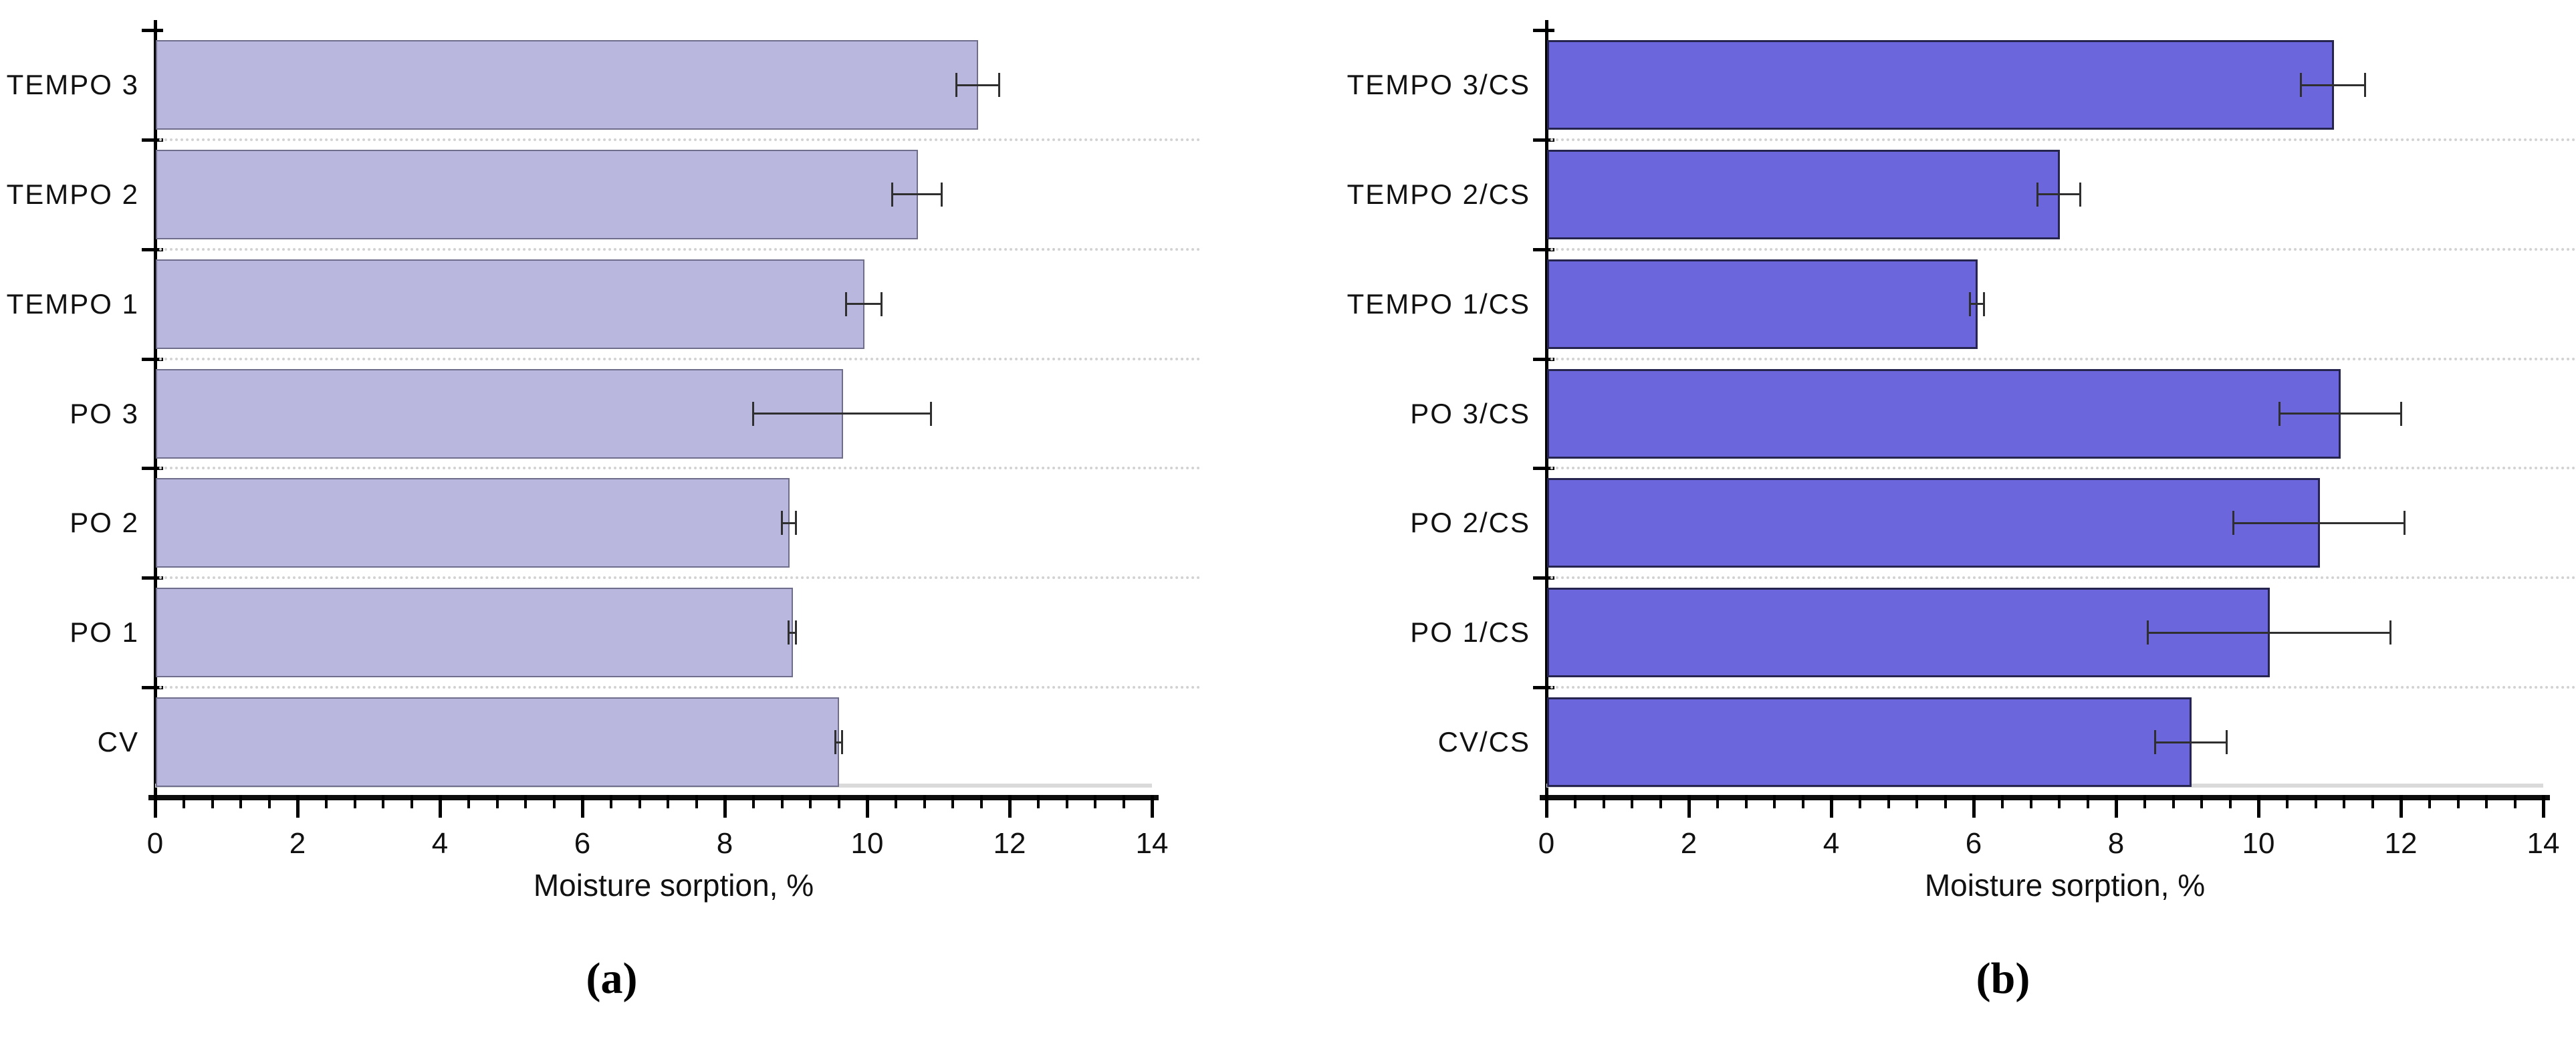  Describe the element at coordinates (72, 84) in the screenshot. I see `category-label: TEMPO 3` at that location.